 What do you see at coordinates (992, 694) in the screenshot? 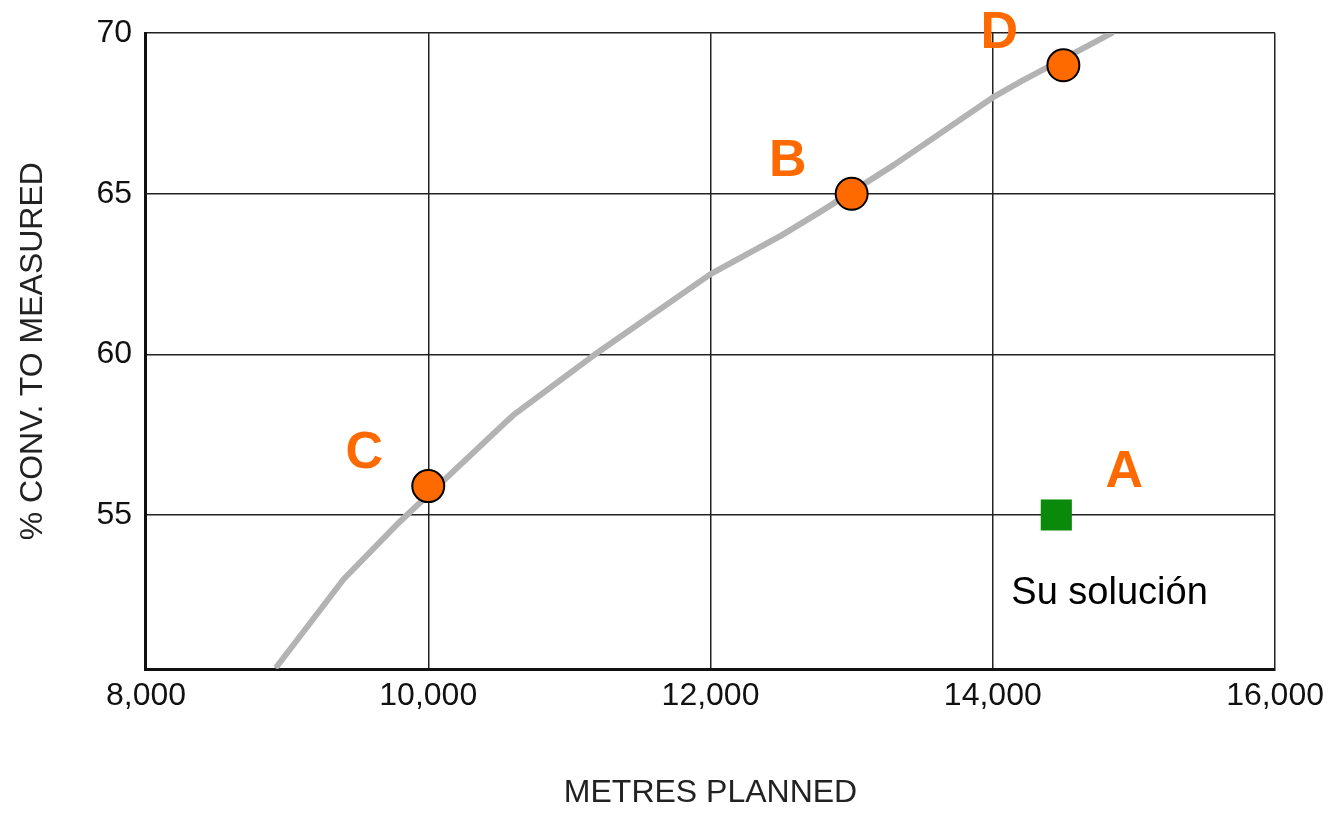
I see `x-tick-label: 14,000` at bounding box center [992, 694].